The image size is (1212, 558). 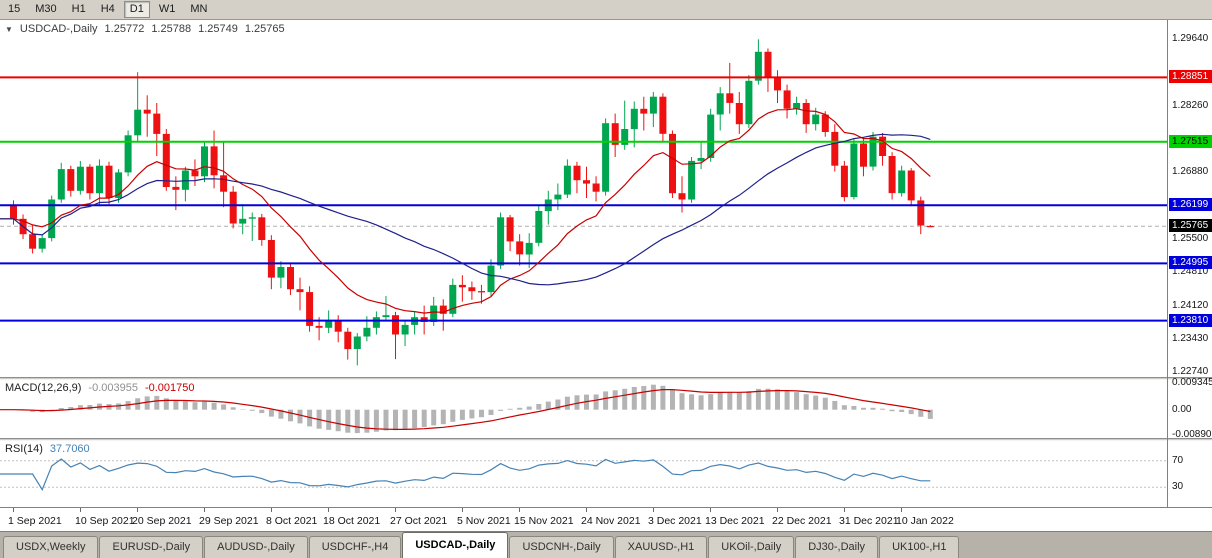 What do you see at coordinates (484, 521) in the screenshot?
I see `time-axis-label: 5 Nov 2021` at bounding box center [484, 521].